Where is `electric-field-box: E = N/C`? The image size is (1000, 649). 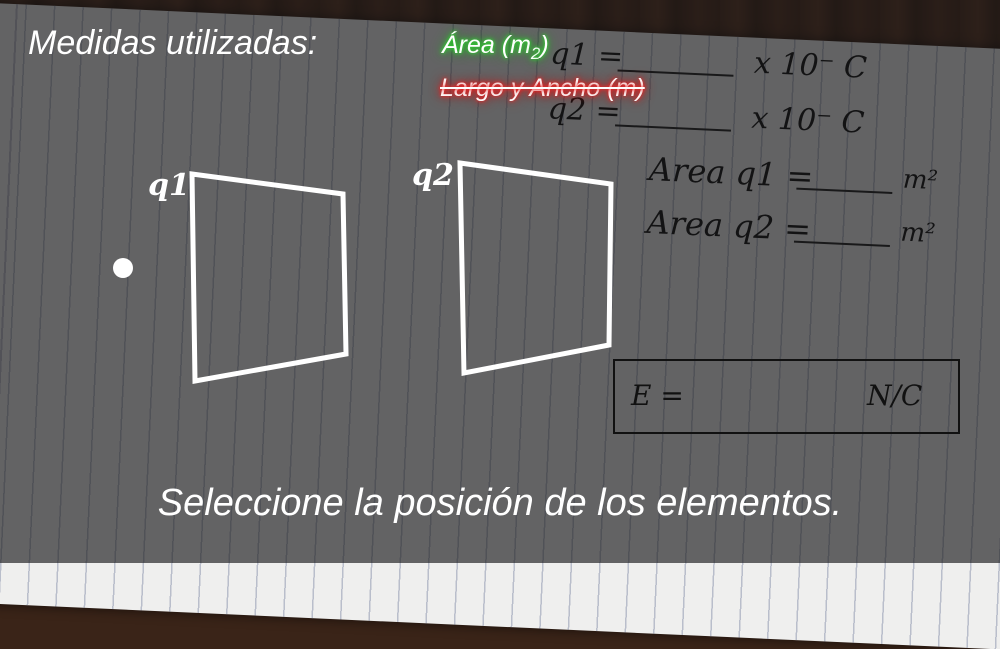 electric-field-box: E = N/C is located at coordinates (786, 396).